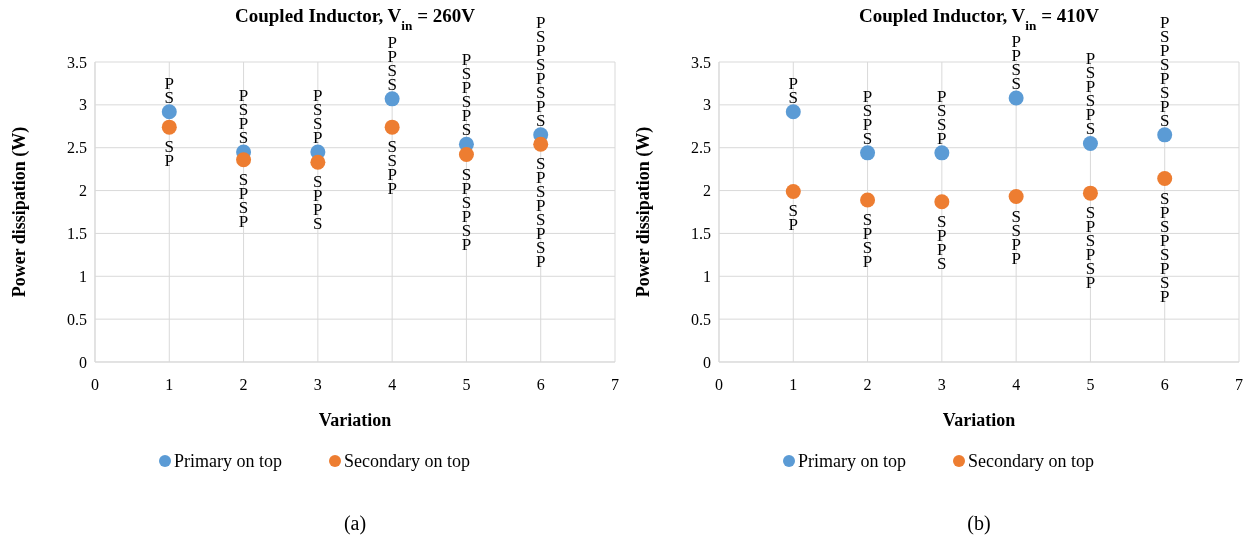  I want to click on chart-title: Coupled Inductor, V$_{in}$ = 410V, so click(979, 19).